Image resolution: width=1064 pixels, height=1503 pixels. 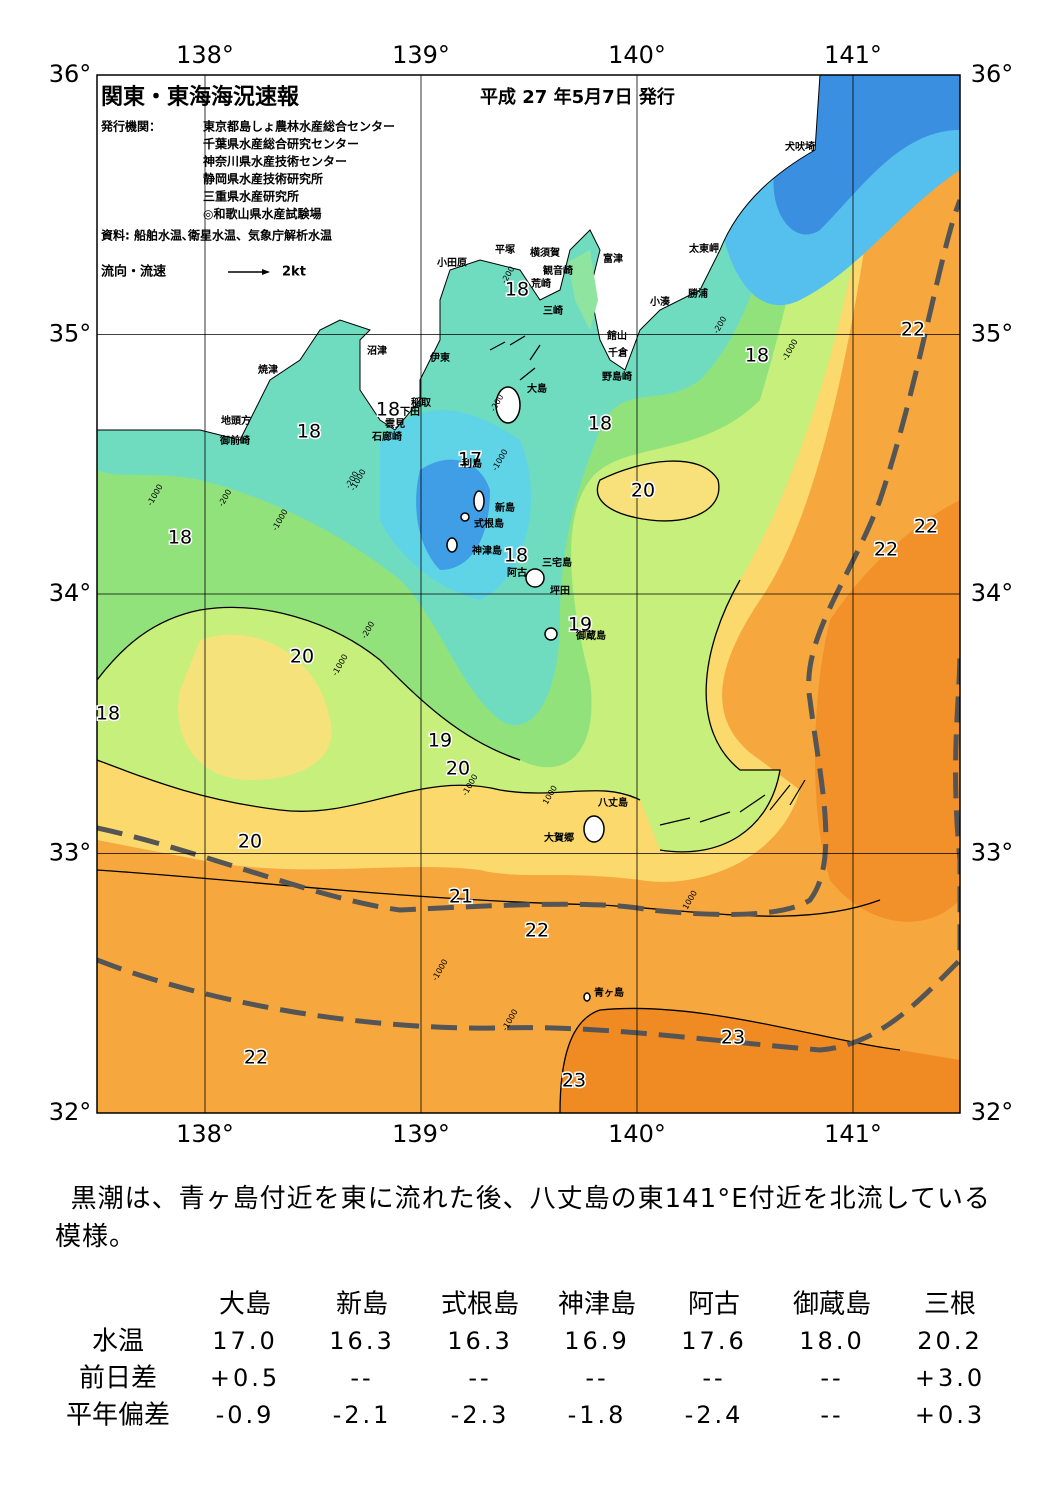 I want to click on place-name: 大島, so click(x=537, y=388).